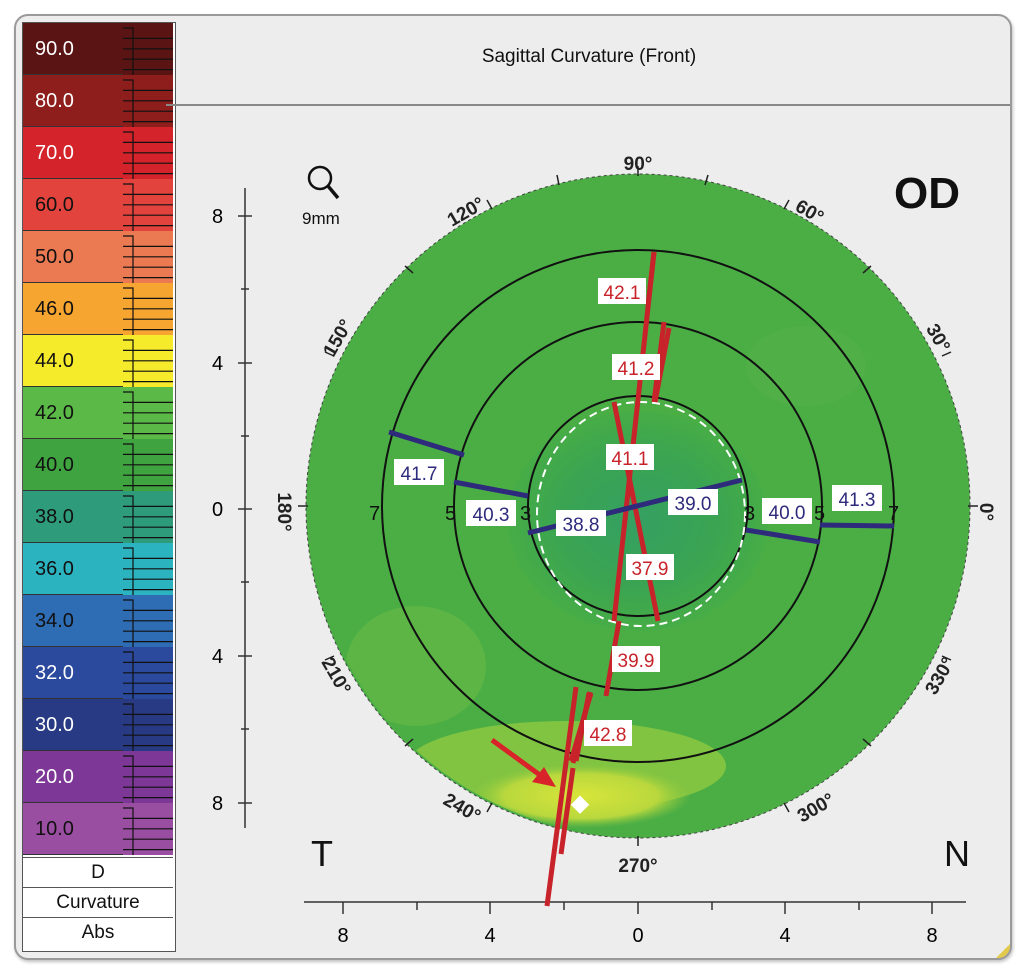  I want to click on value-label: 41.1, so click(630, 459).